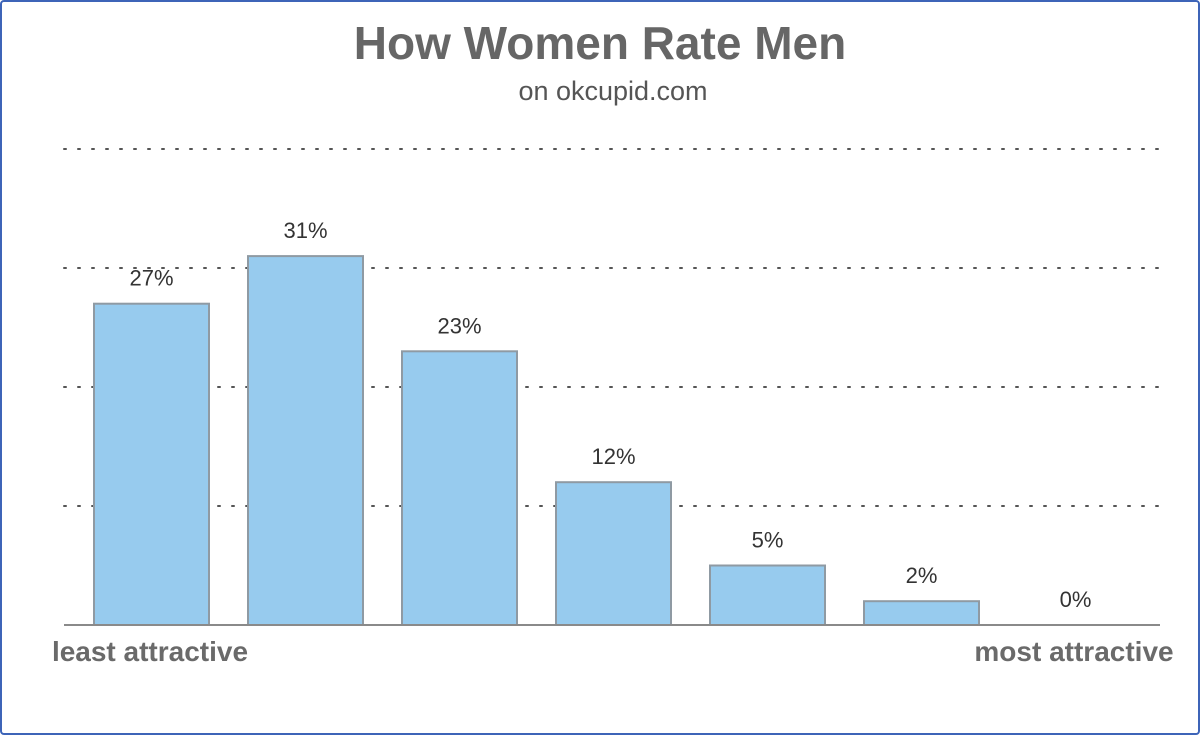  I want to click on data-label-7: 0%, so click(1076, 599).